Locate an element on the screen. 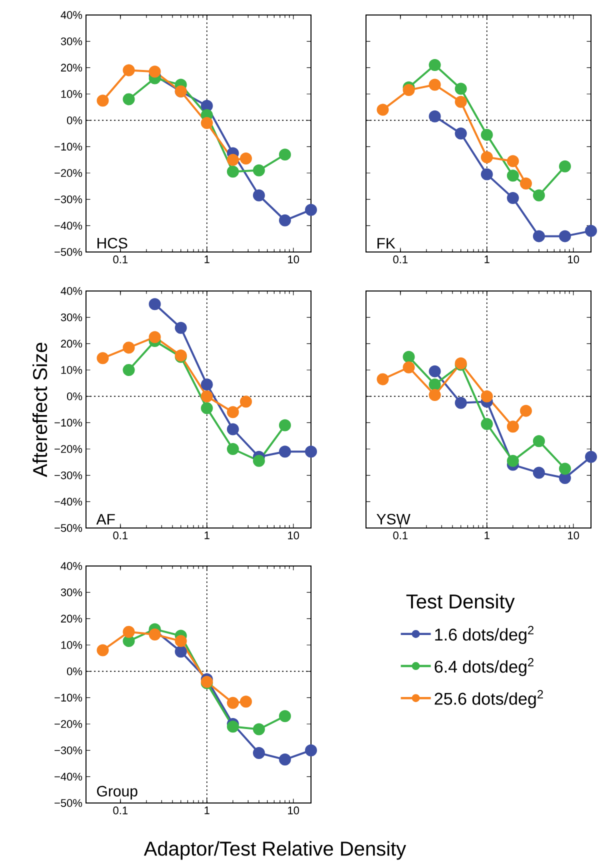 This screenshot has width=608, height=867. legend-label: 25.6 dots/deg$^{2}$ is located at coordinates (488, 699).